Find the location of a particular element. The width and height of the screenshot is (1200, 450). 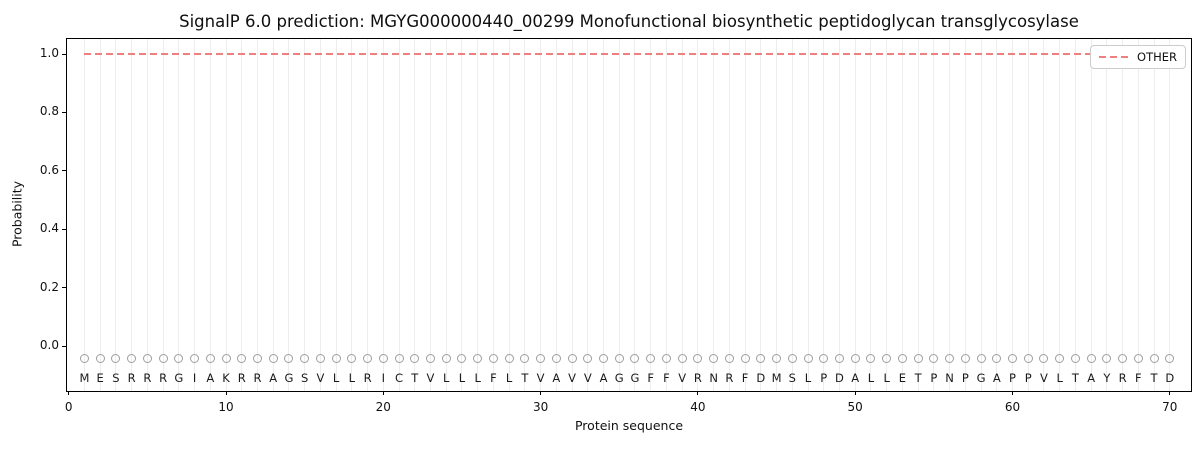

y-axis-label: Probability is located at coordinates (17, 214).